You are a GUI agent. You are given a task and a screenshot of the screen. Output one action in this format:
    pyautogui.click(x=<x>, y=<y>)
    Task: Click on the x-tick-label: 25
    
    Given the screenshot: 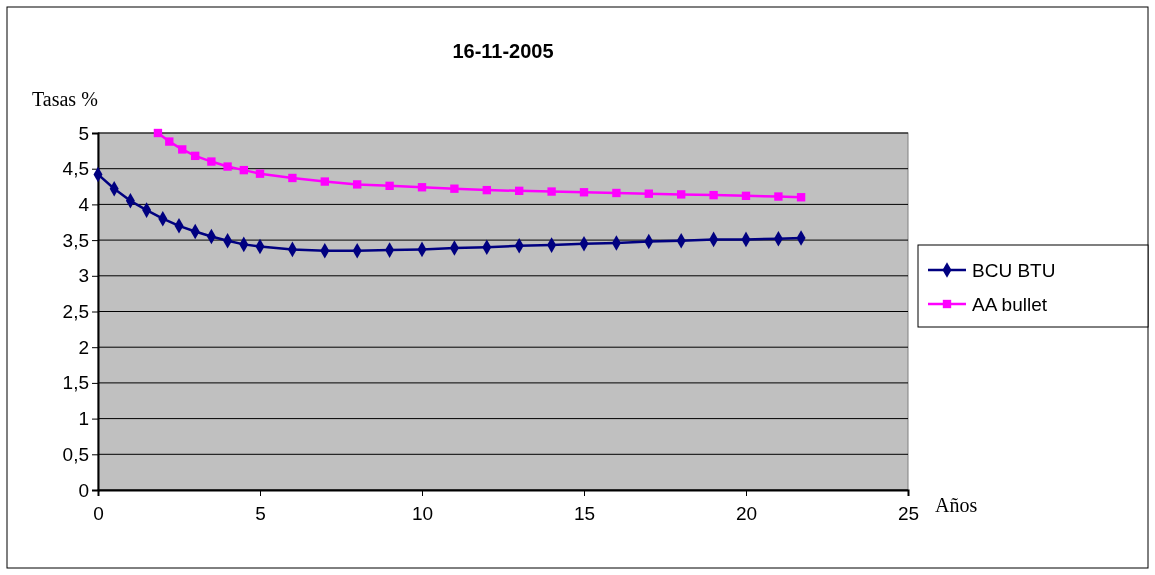 What is the action you would take?
    pyautogui.click(x=908, y=513)
    